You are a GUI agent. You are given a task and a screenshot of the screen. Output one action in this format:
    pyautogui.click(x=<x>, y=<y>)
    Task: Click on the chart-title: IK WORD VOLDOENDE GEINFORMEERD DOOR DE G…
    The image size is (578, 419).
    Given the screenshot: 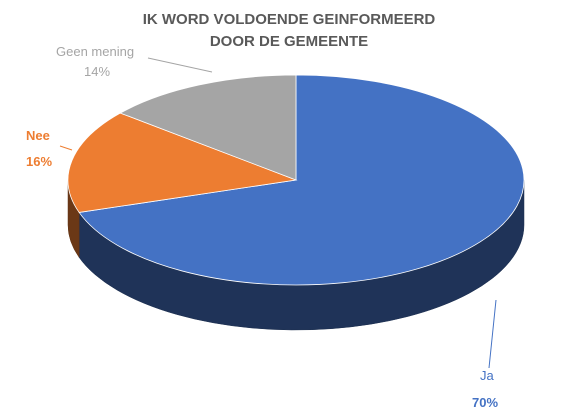 What is the action you would take?
    pyautogui.click(x=289, y=30)
    